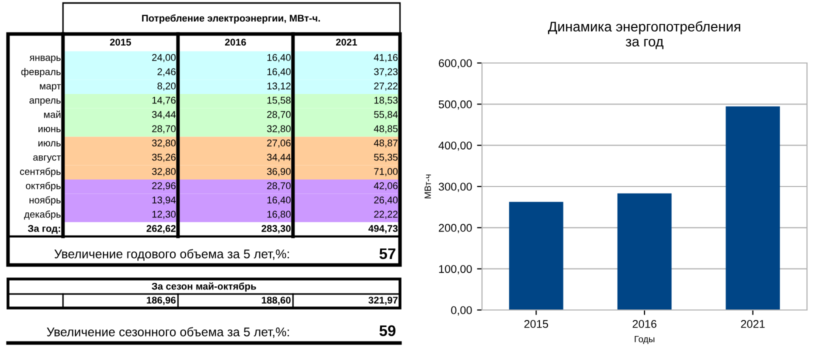 Image resolution: width=813 pixels, height=353 pixels. I want to click on category-label: сентябрь, so click(40, 172).